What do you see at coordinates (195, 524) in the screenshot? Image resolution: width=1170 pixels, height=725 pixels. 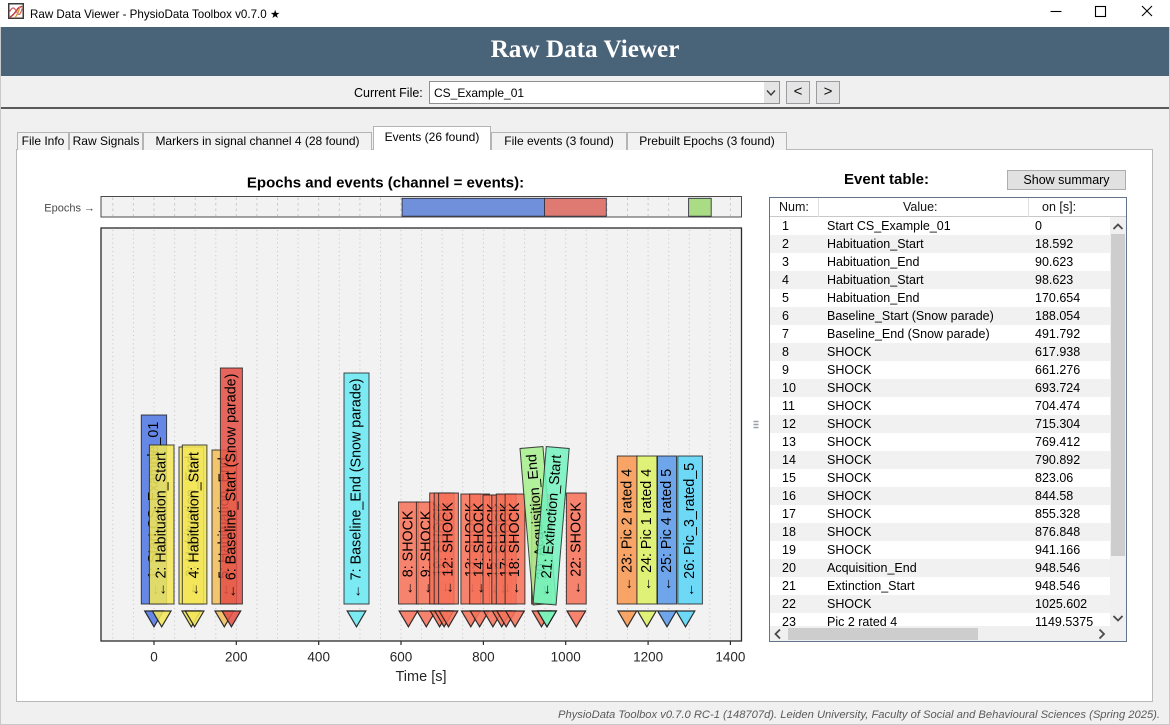 I see `svg-text: ← 4: Habituation_Start` at bounding box center [195, 524].